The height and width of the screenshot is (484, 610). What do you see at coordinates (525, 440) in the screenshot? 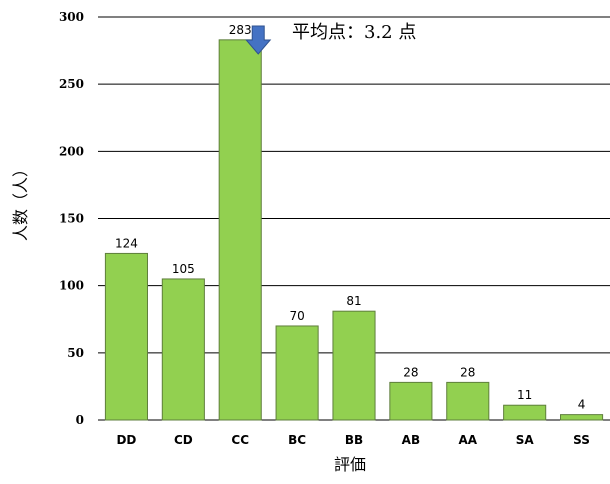
I see `x-tick-label: SA` at bounding box center [525, 440].